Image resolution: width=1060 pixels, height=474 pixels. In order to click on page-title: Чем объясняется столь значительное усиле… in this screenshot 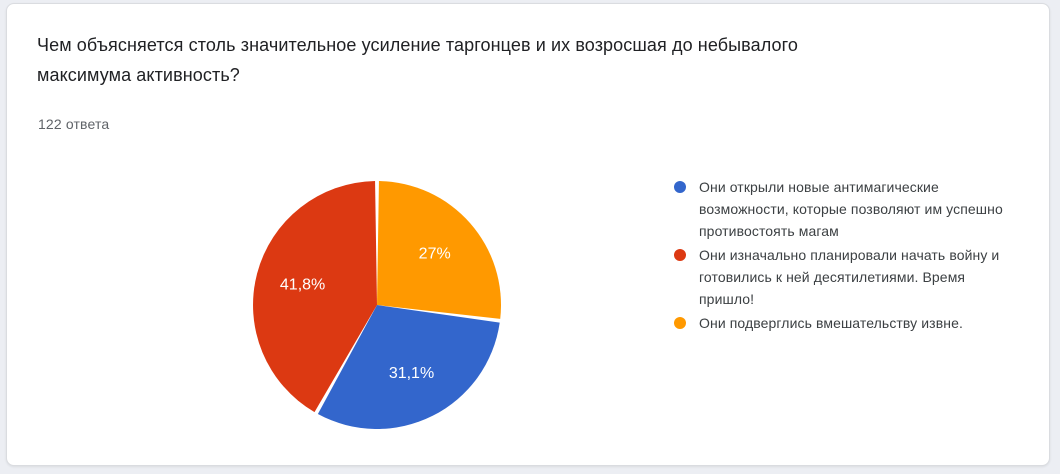, I will do `click(418, 60)`.